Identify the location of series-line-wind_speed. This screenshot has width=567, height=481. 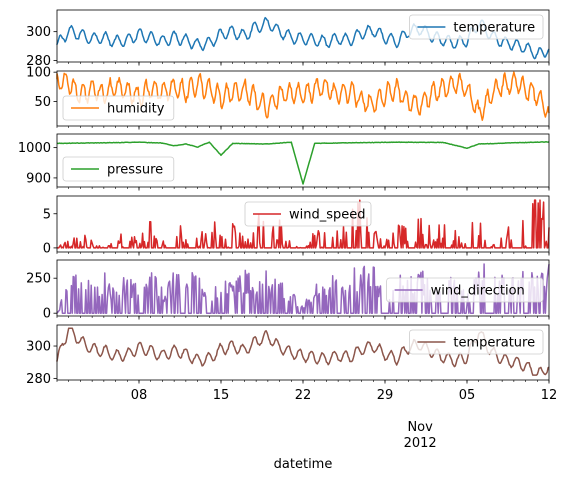
(303, 224).